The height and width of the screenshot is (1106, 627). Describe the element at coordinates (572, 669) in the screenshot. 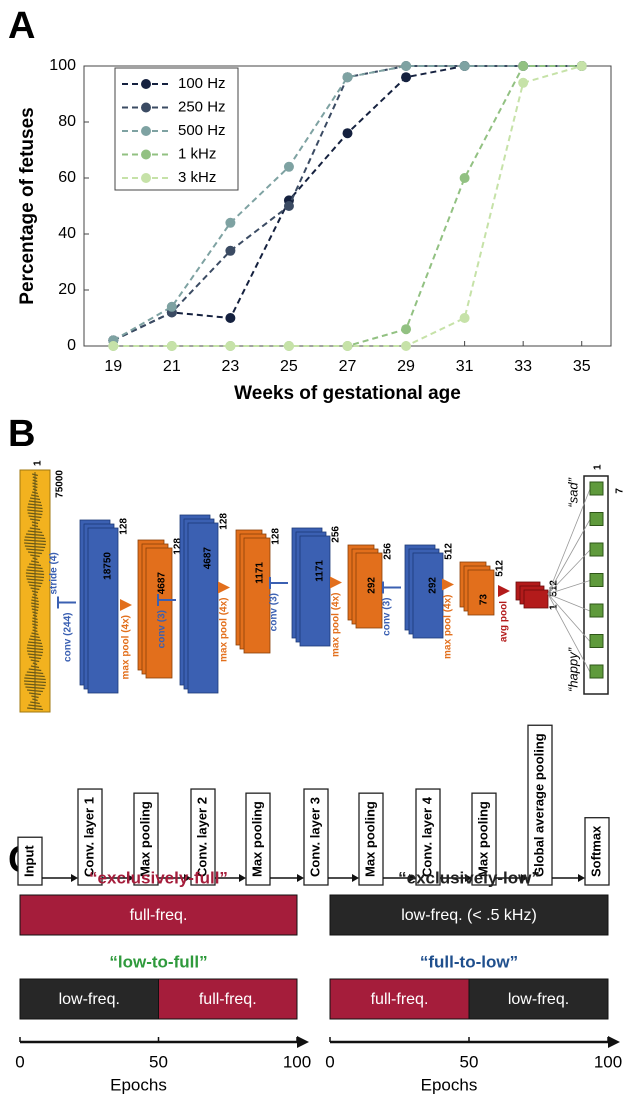

I see `class-label: “happy”` at that location.